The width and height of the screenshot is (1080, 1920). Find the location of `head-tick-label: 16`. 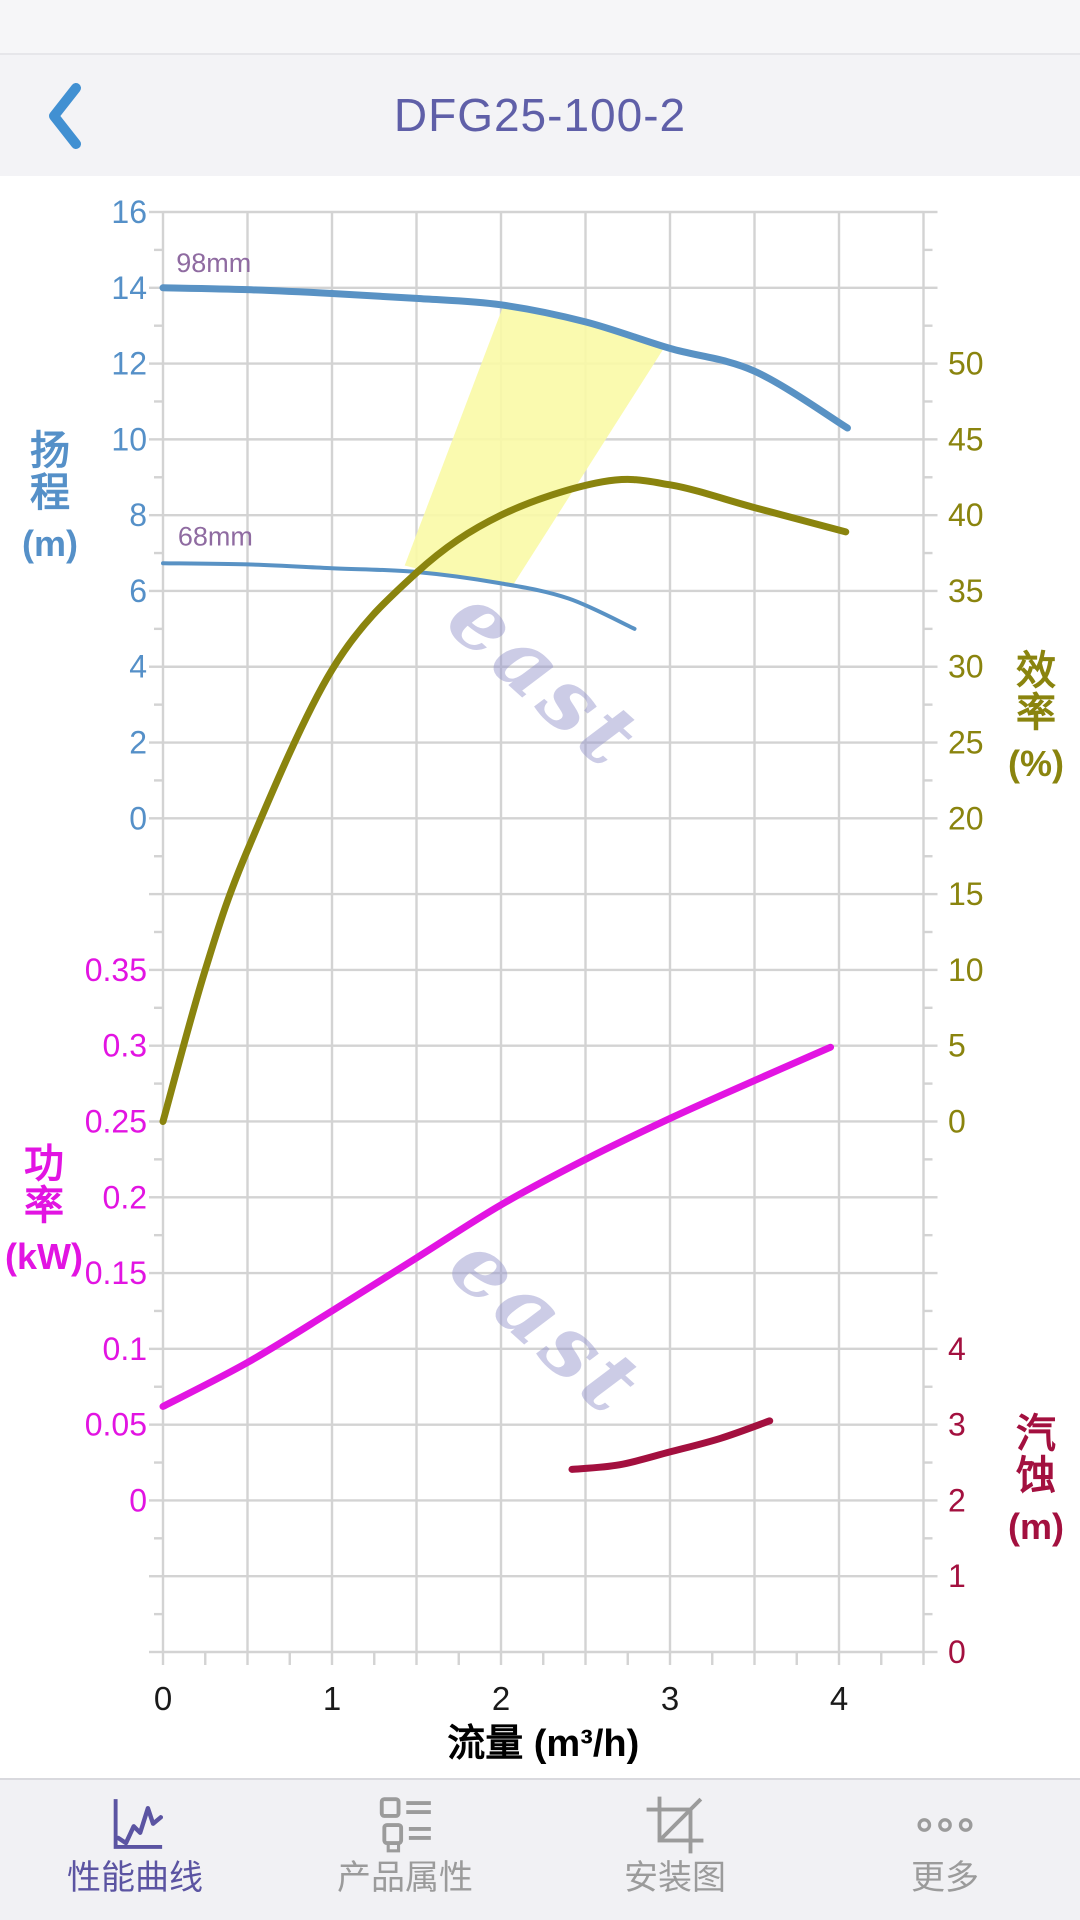

head-tick-label: 16 is located at coordinates (129, 212).